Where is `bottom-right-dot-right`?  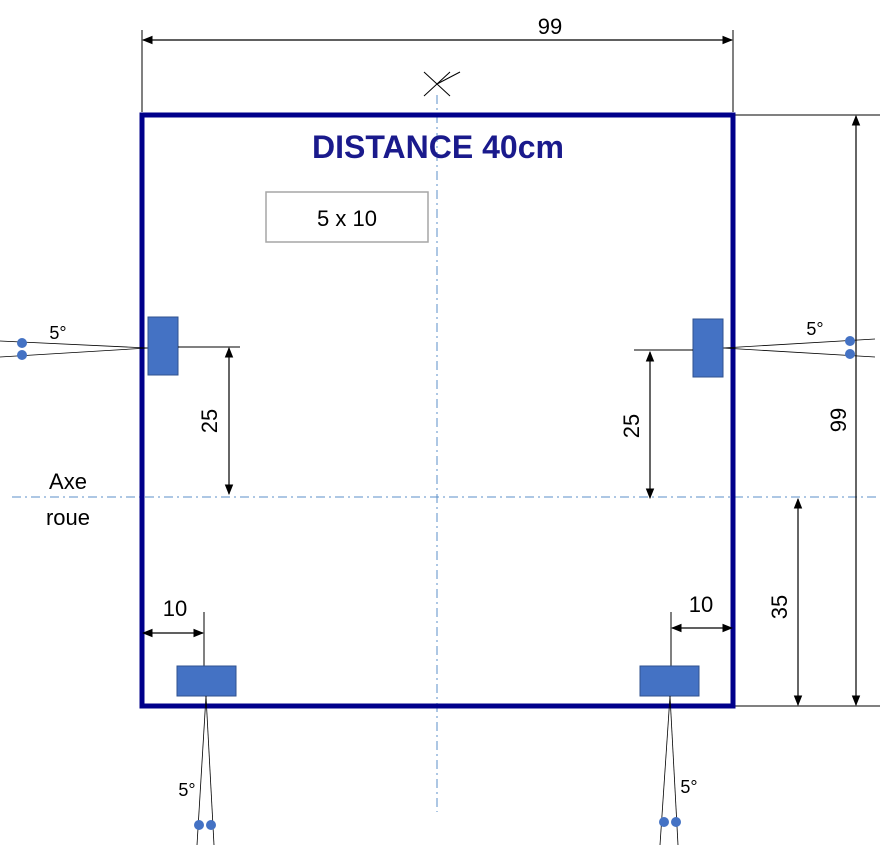
bottom-right-dot-right is located at coordinates (676, 822).